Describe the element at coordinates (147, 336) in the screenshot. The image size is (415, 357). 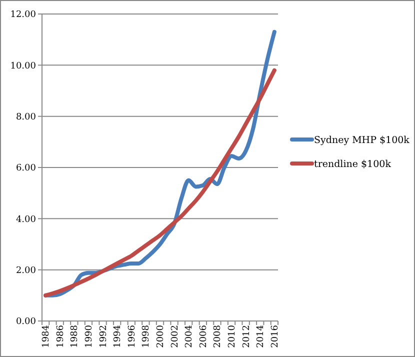
I see `x-tick-label: 1998` at that location.